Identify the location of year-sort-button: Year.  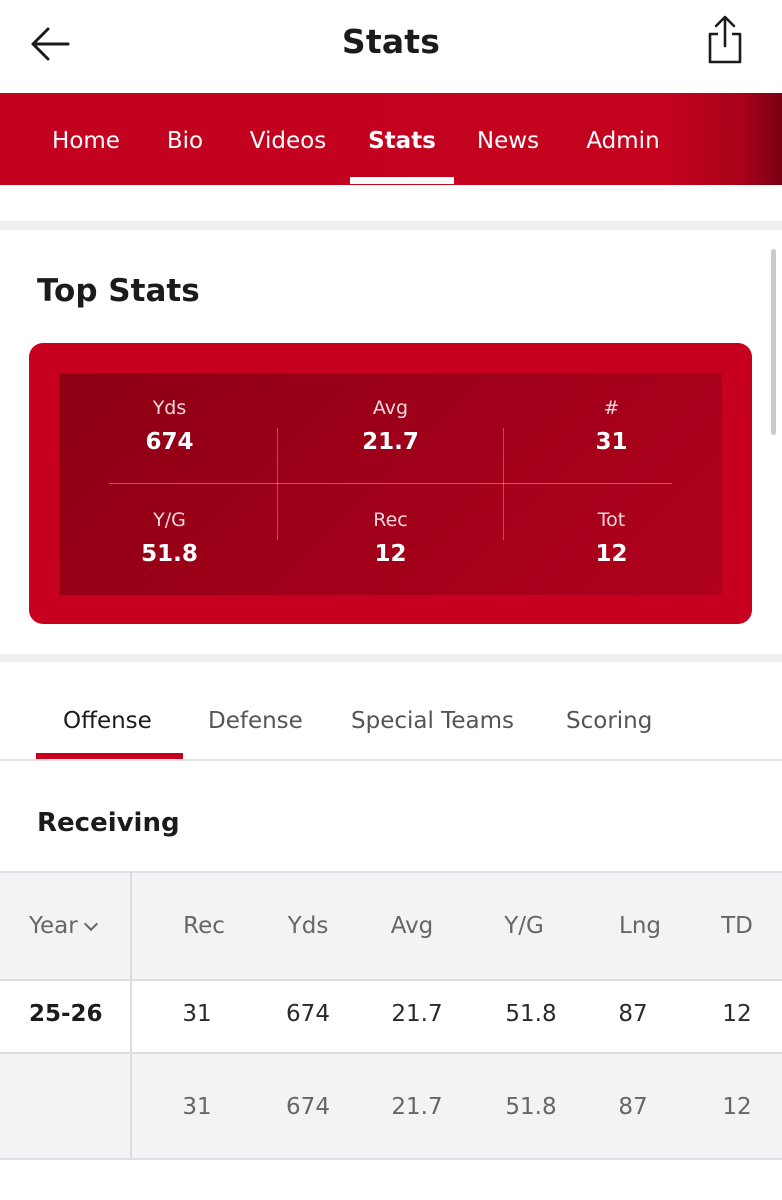
(63, 926).